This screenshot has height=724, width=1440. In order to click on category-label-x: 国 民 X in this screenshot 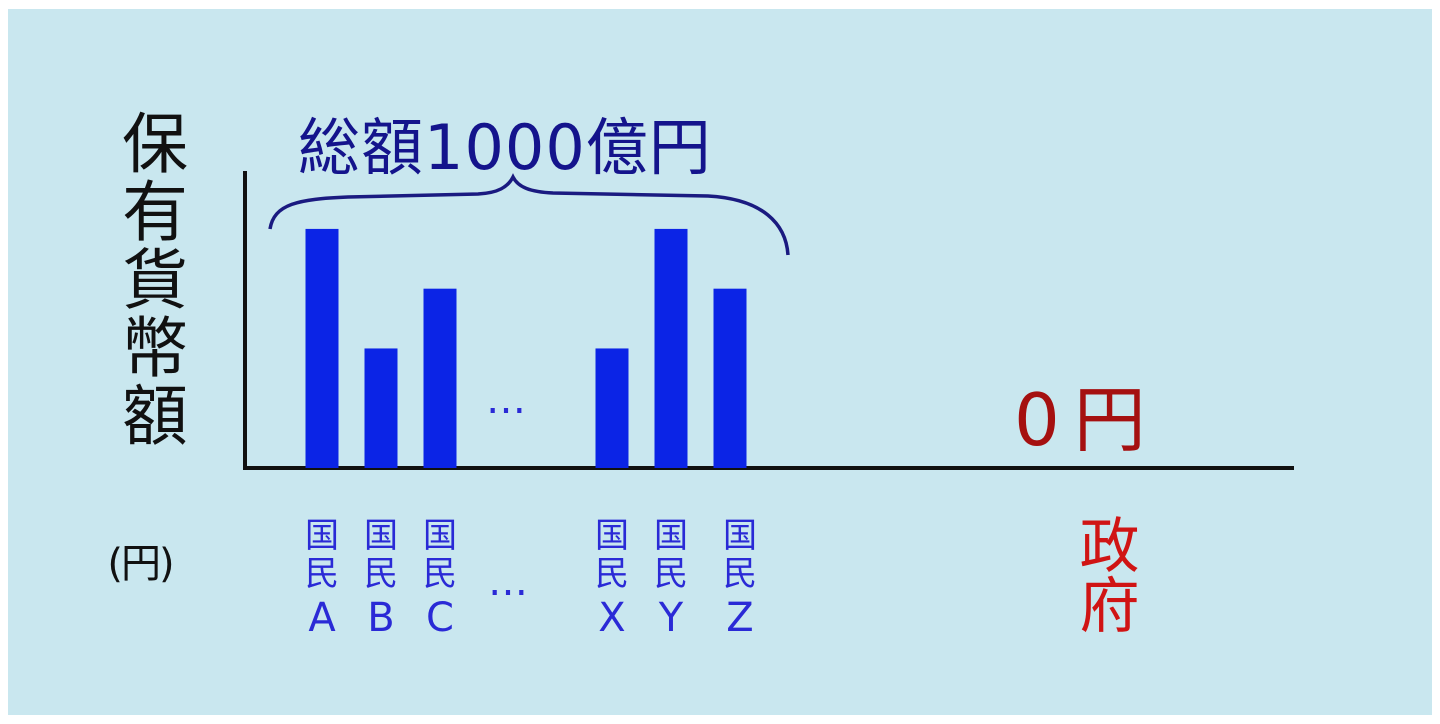, I will do `click(612, 580)`.